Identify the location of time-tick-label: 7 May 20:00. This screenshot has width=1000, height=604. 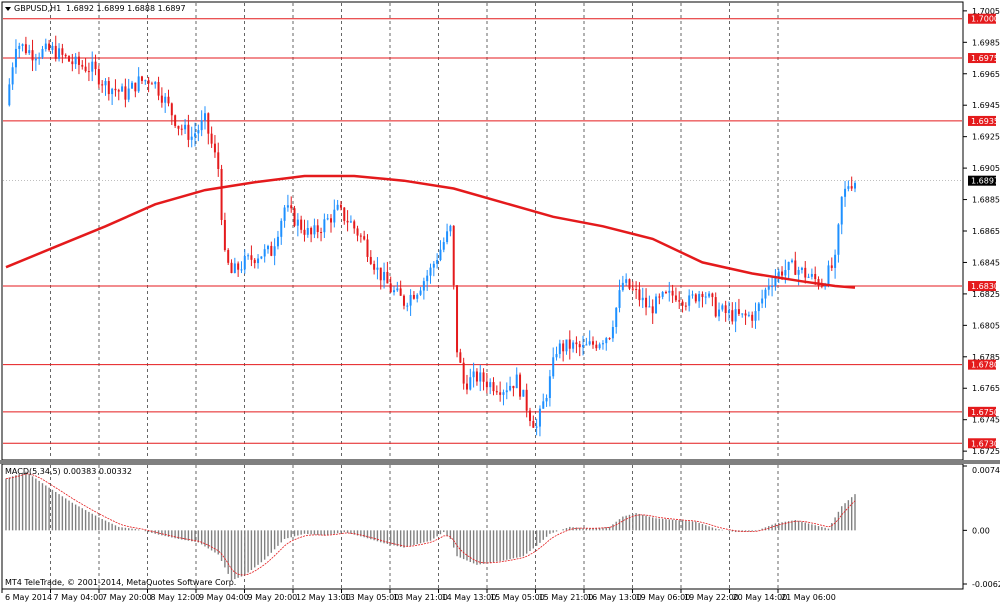
(127, 597).